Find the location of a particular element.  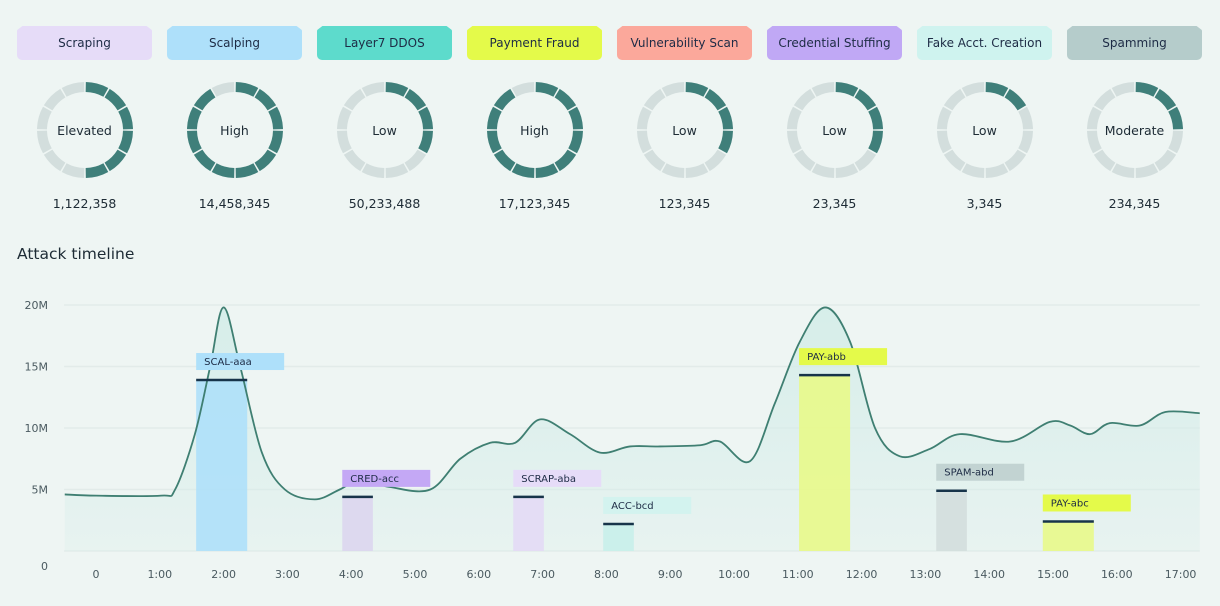

category-badge: Payment Fraud is located at coordinates (534, 43).